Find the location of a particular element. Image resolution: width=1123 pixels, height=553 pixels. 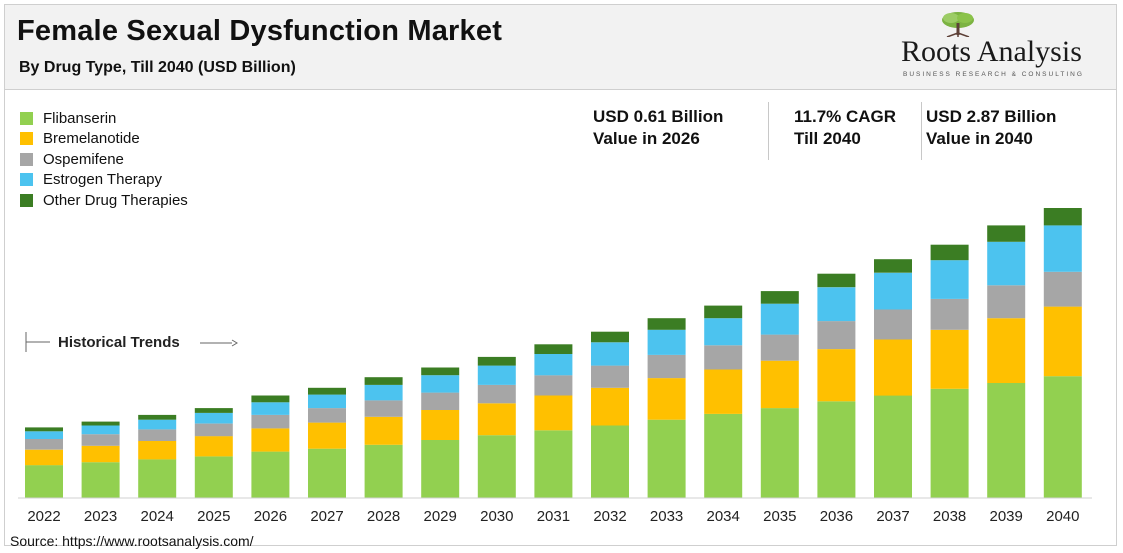

chart-title: Female Sexual Dysfunction Market is located at coordinates (260, 31).